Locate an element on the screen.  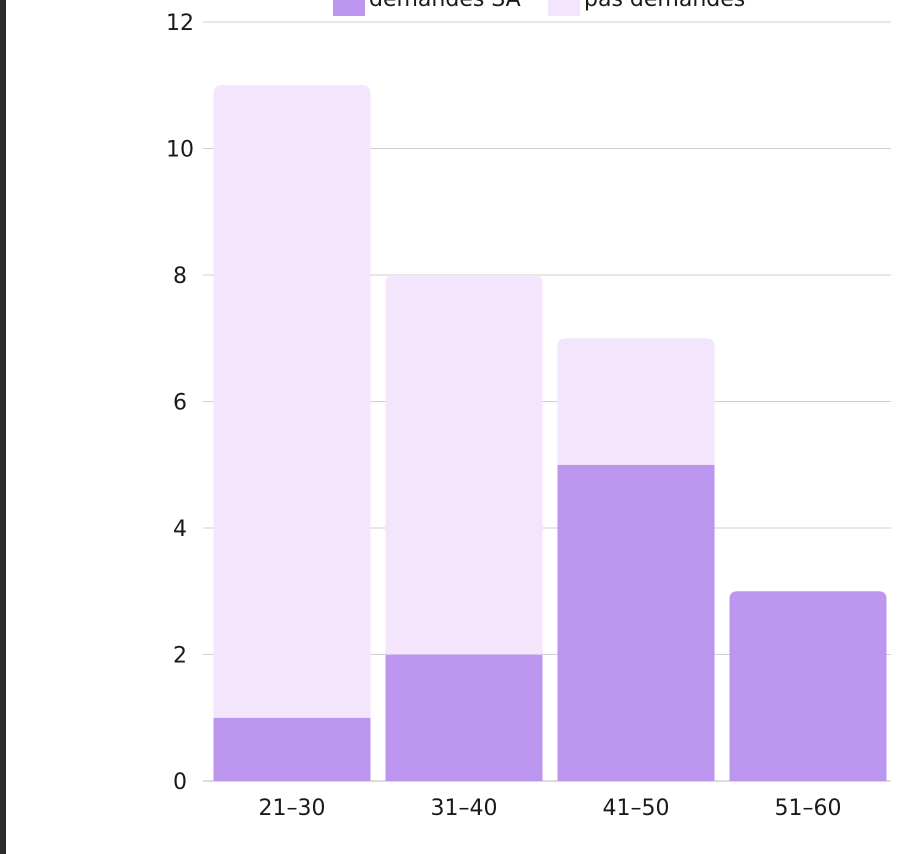
legend: demandes SA pas demandes is located at coordinates (539, 8).